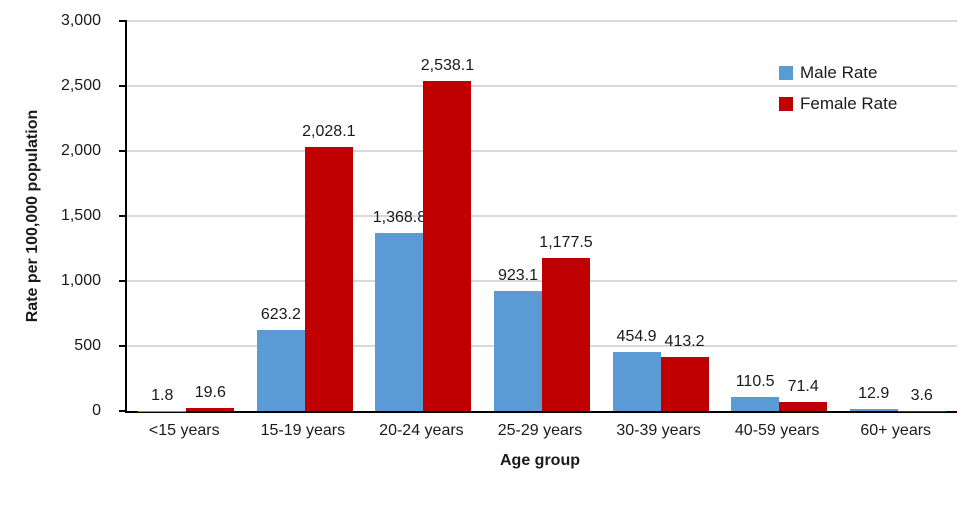  I want to click on value-label-female-3: 1,177.5, so click(566, 242).